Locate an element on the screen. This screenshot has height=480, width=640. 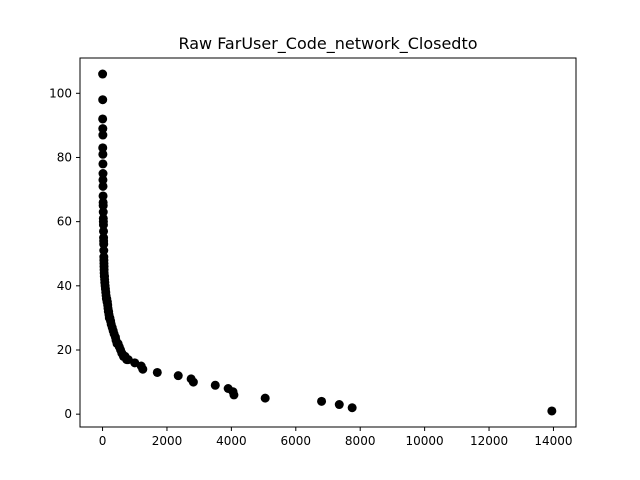
x-tick-label: 14000 is located at coordinates (553, 441).